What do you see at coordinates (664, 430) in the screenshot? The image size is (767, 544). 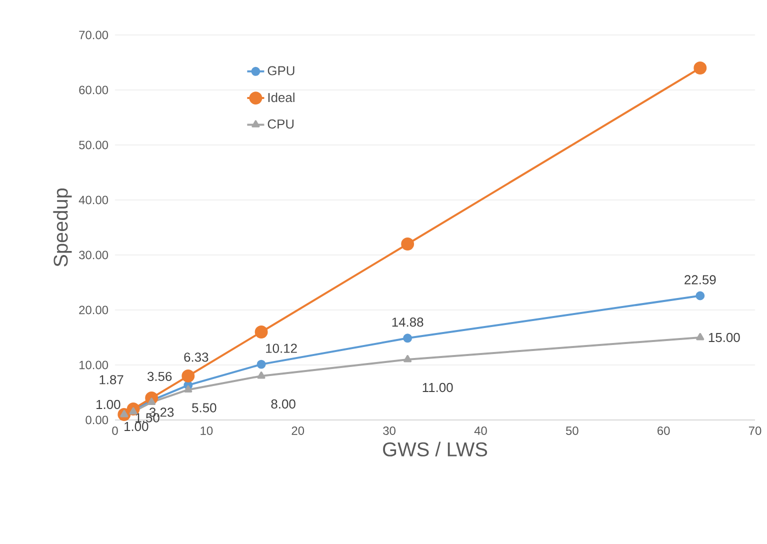 I see `x-tick-label: 60` at bounding box center [664, 430].